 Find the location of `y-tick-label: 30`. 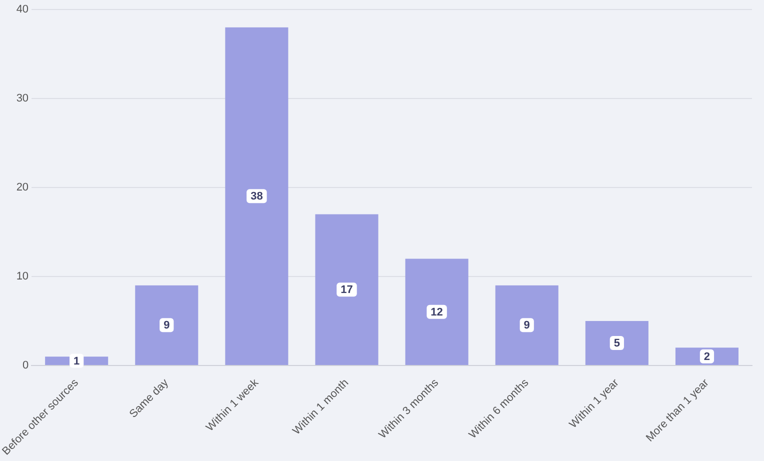

y-tick-label: 30 is located at coordinates (22, 98).